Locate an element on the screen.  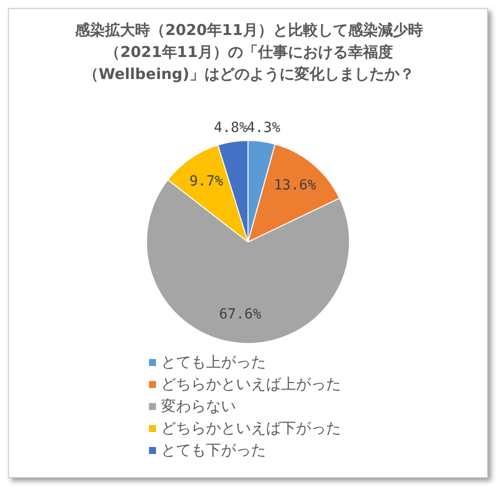
legend-label: 変わらない is located at coordinates (198, 406).